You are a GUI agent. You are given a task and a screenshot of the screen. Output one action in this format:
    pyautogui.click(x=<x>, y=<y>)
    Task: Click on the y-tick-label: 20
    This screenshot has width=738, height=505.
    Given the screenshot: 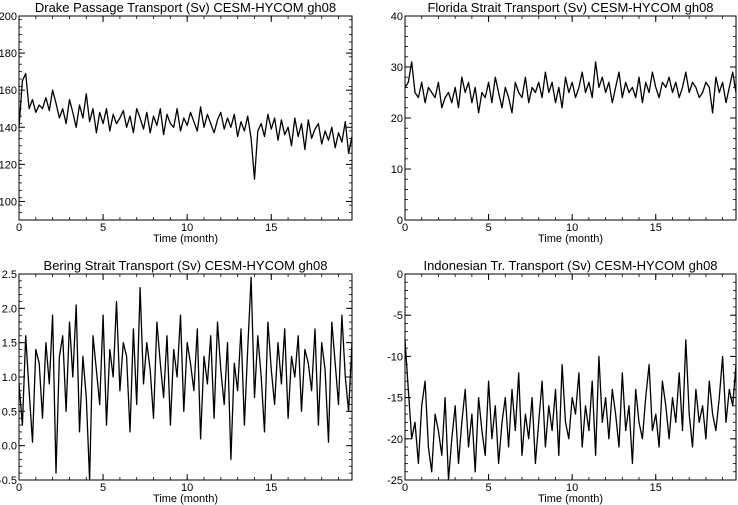 What is the action you would take?
    pyautogui.click(x=397, y=119)
    